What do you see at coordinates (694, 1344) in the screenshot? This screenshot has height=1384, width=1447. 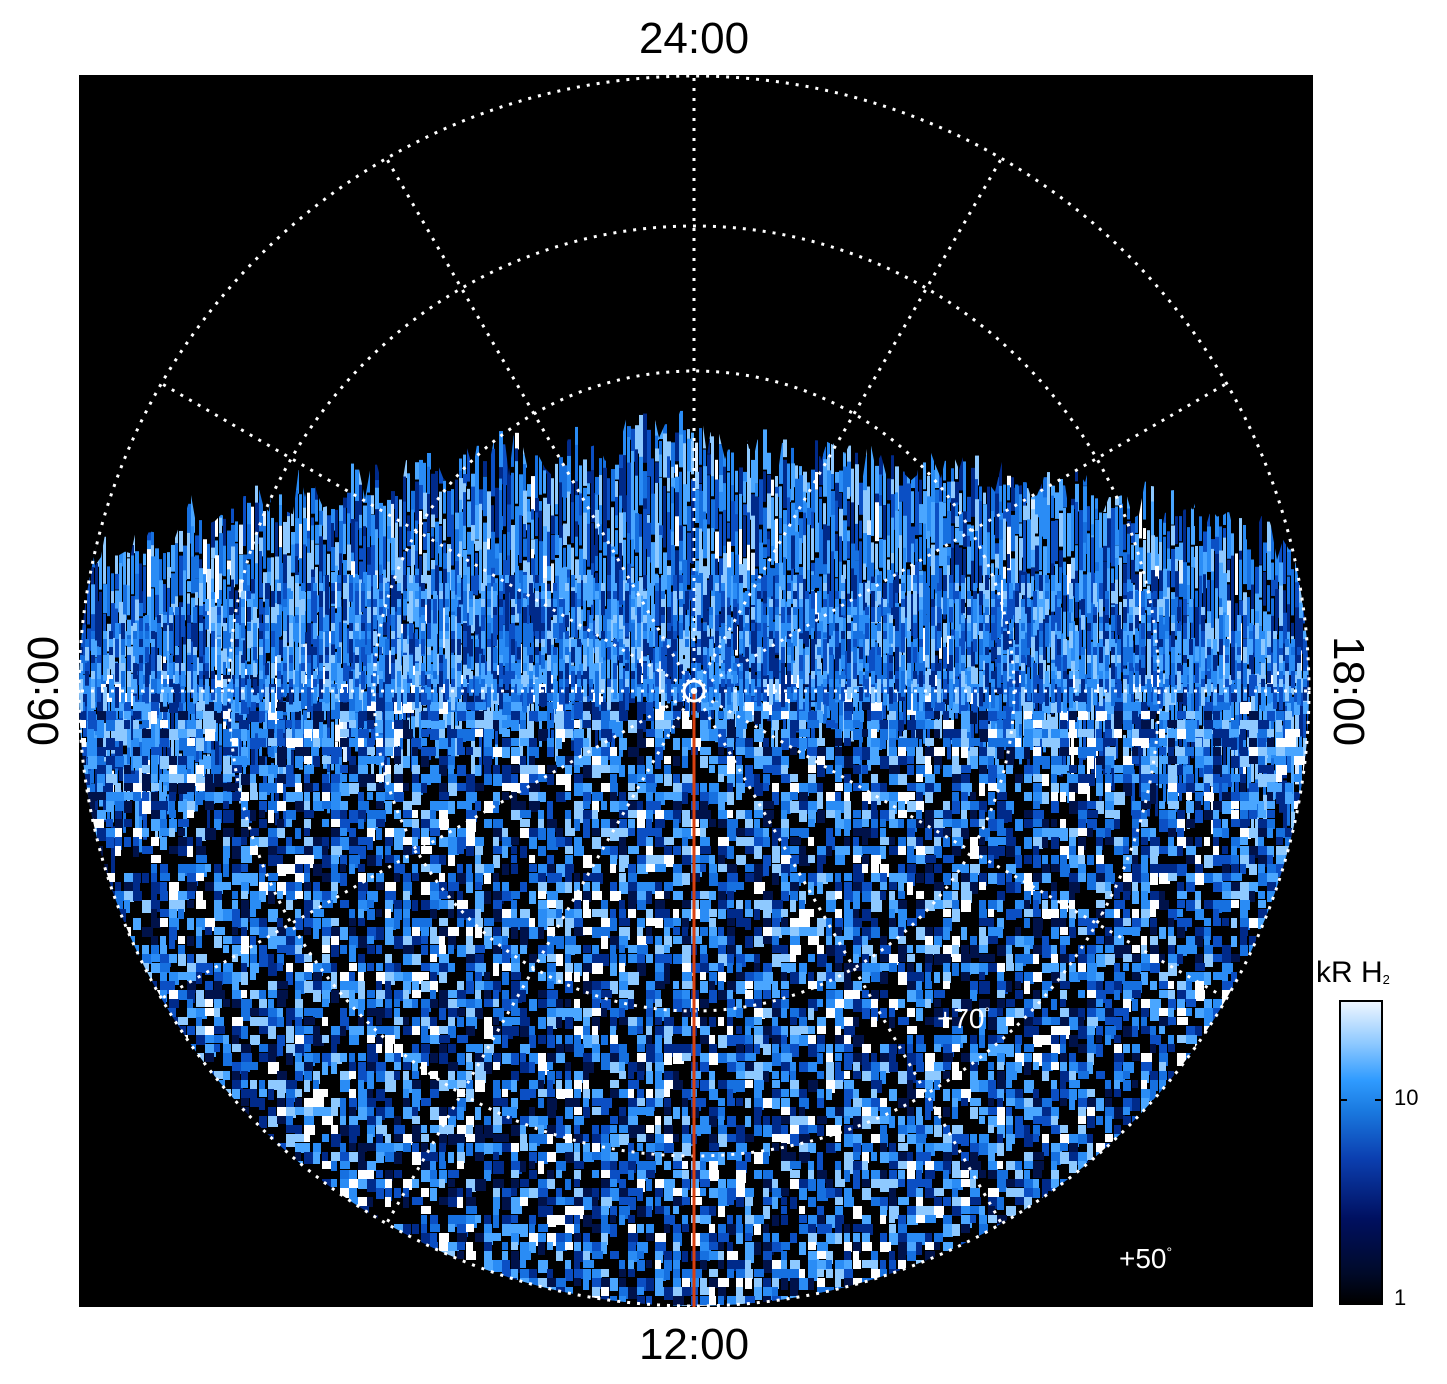 I see `local-time-label-bottom: 12:00` at bounding box center [694, 1344].